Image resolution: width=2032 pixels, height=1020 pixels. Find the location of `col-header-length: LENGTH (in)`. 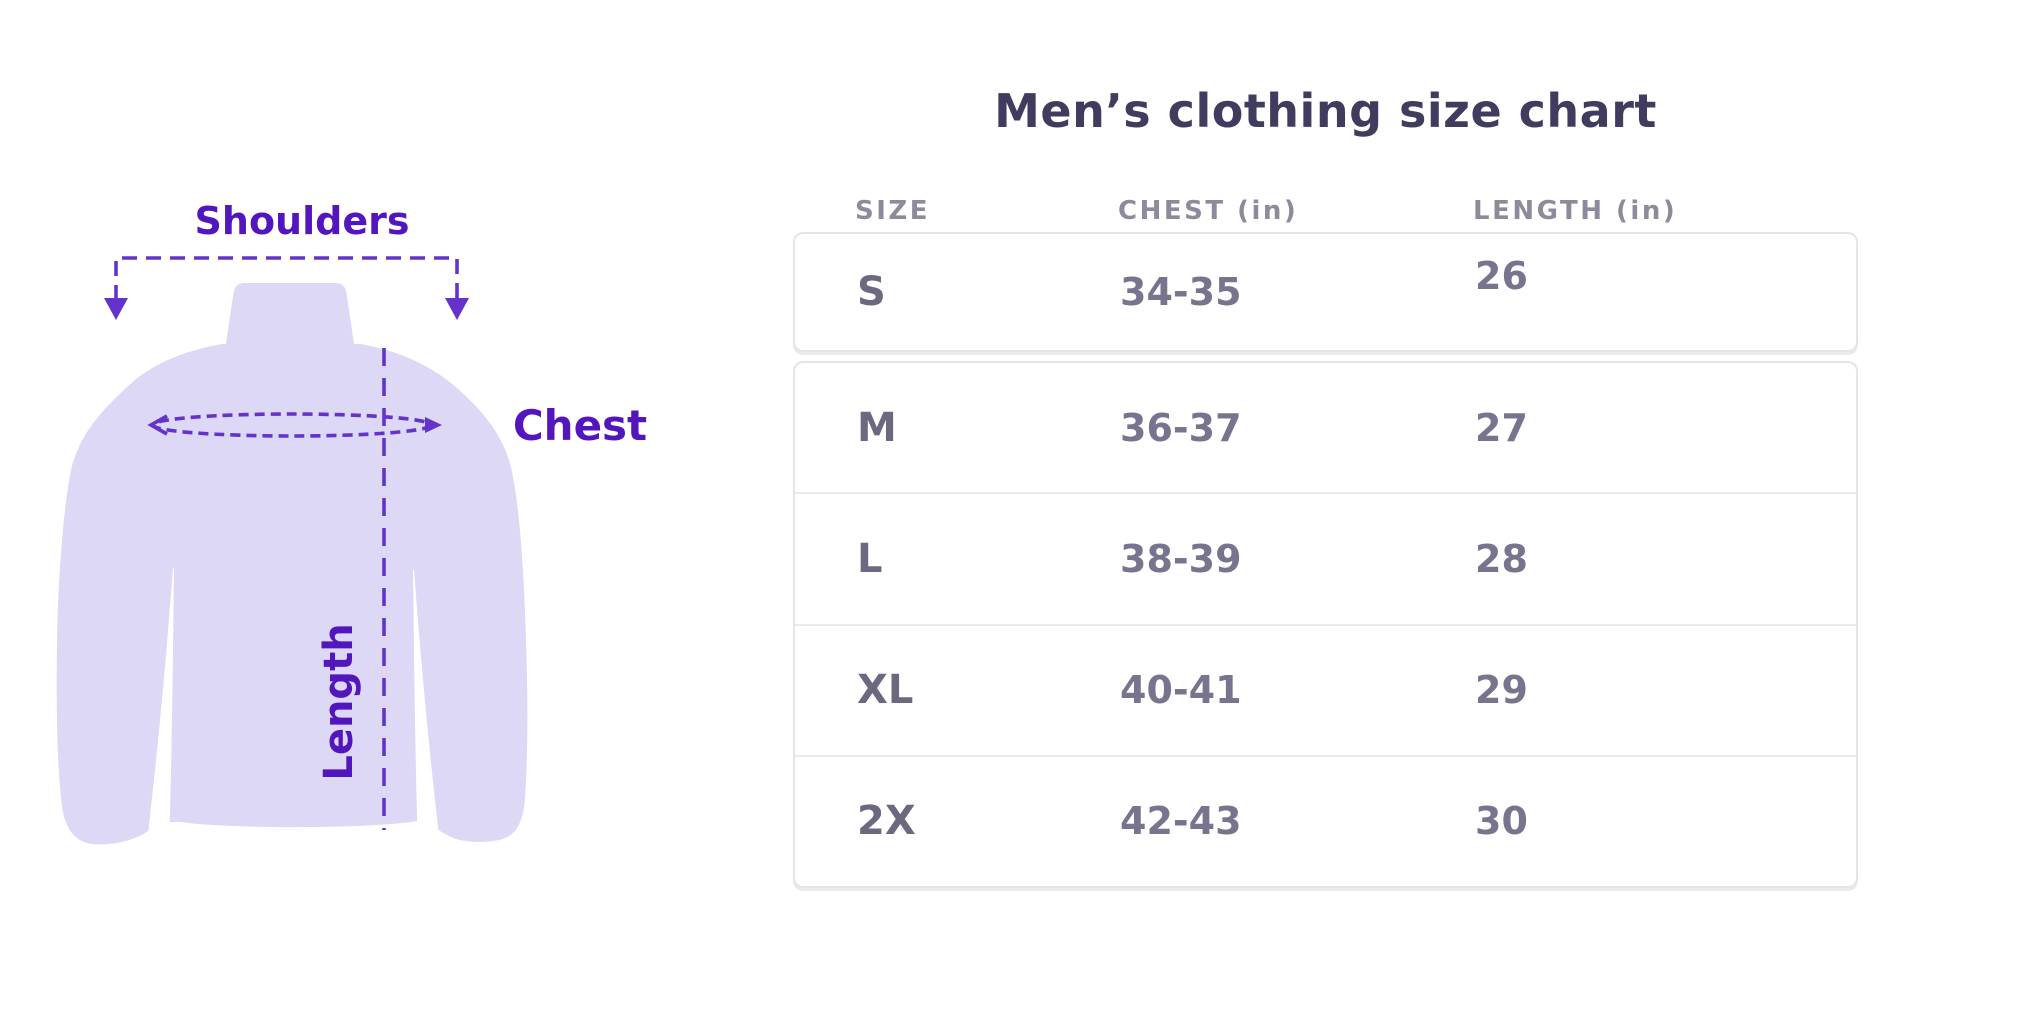

col-header-length: LENGTH (in) is located at coordinates (1575, 211).